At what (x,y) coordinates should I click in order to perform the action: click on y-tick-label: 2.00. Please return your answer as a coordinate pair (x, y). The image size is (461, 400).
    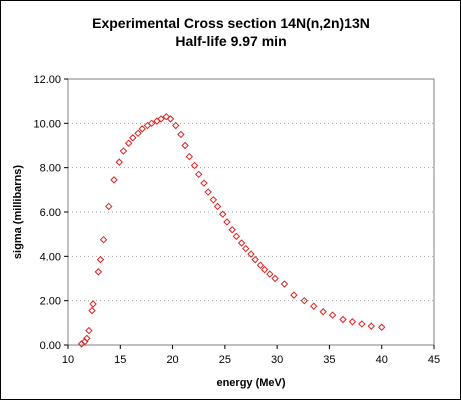
    Looking at the image, I should click on (50, 302).